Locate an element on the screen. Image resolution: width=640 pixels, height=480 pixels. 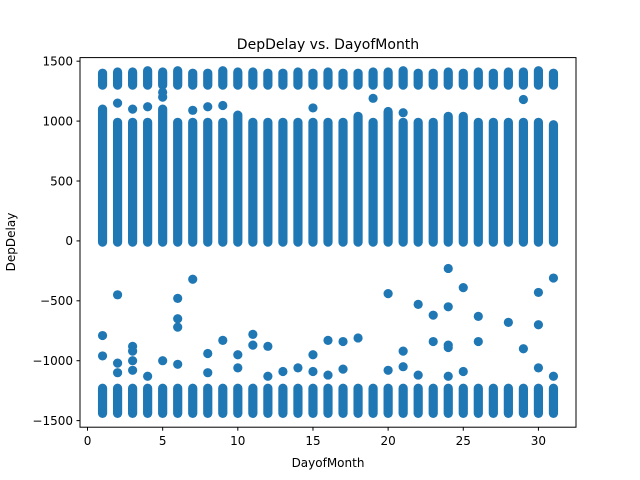
x-tick-label: 30 is located at coordinates (538, 441).